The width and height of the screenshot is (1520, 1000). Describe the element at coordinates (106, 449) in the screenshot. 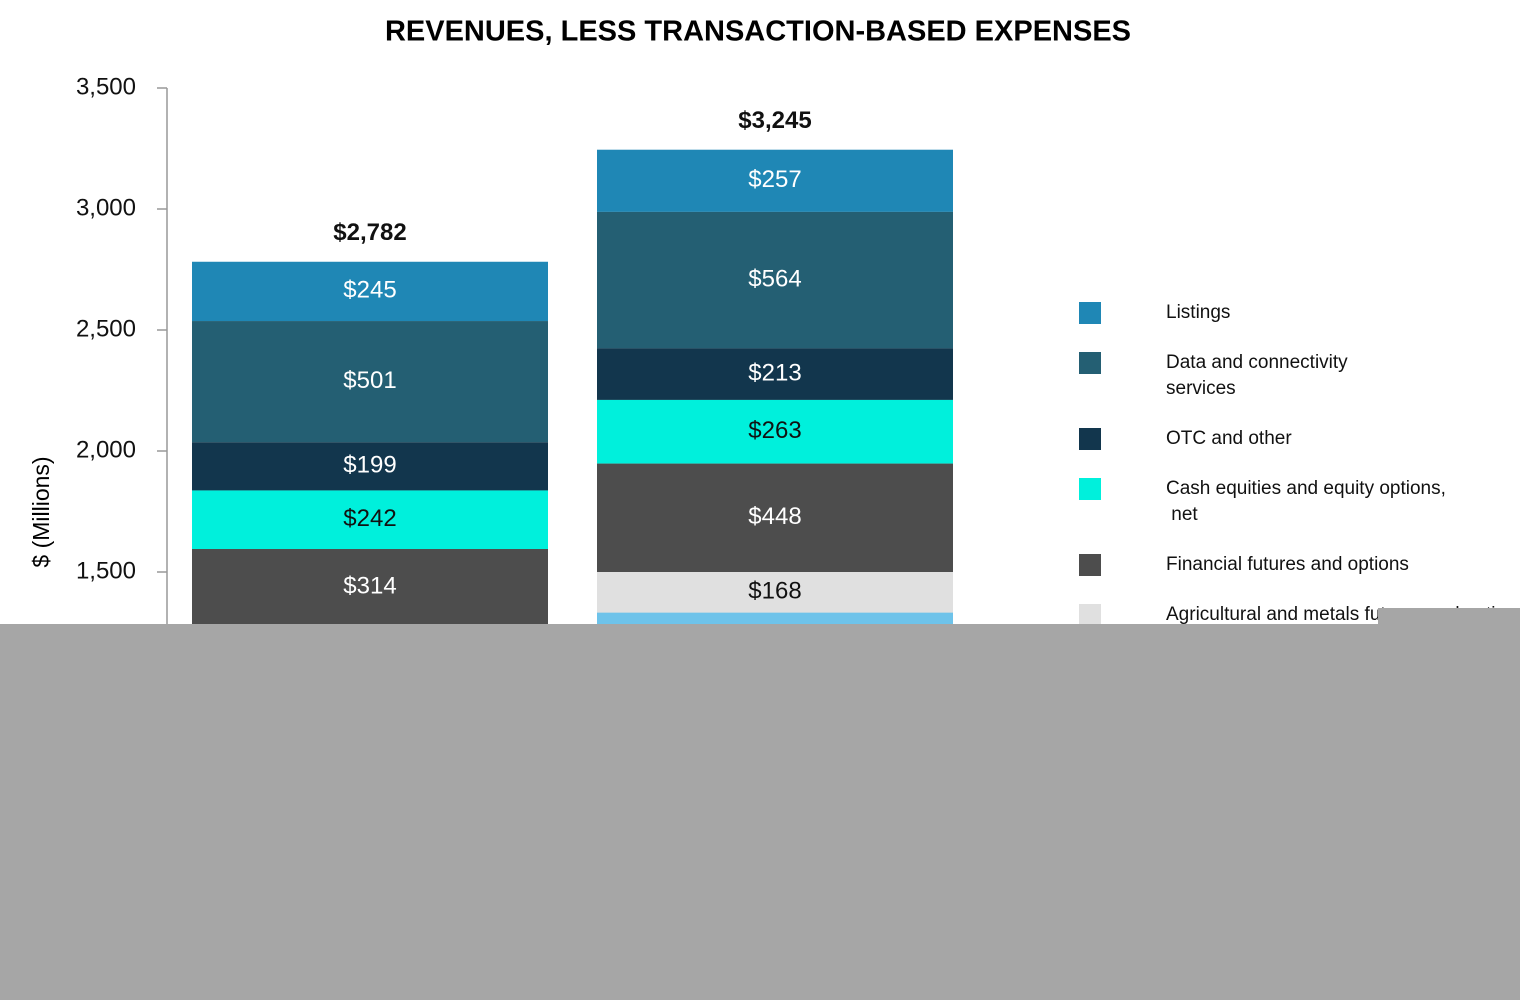

I see `y-tick-label: 2,000` at that location.